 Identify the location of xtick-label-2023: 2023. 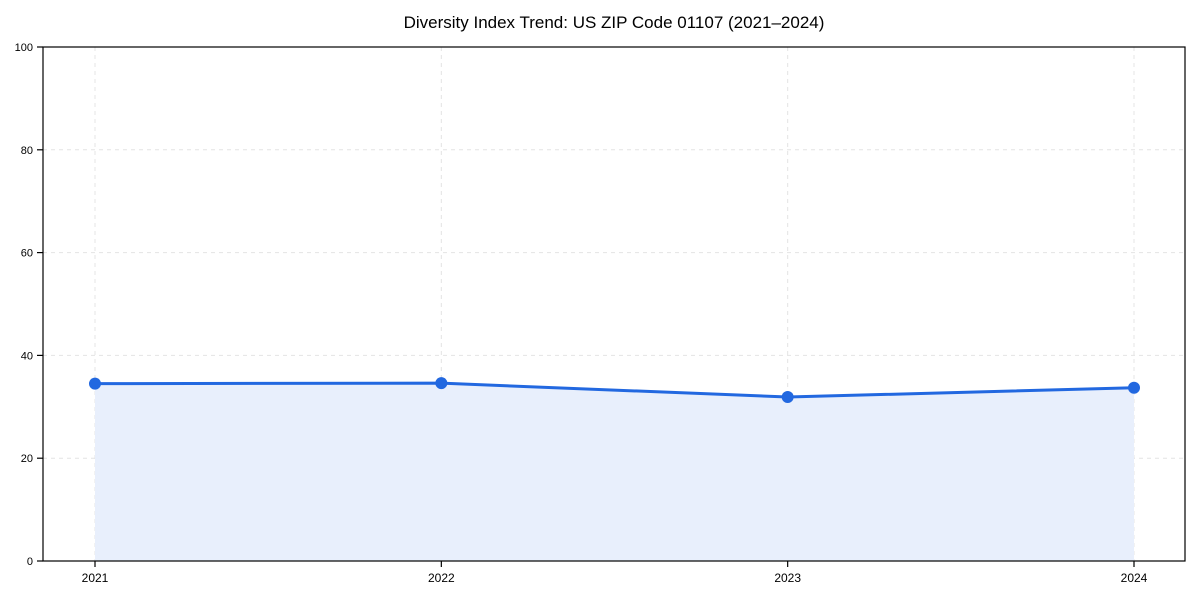
(787, 578).